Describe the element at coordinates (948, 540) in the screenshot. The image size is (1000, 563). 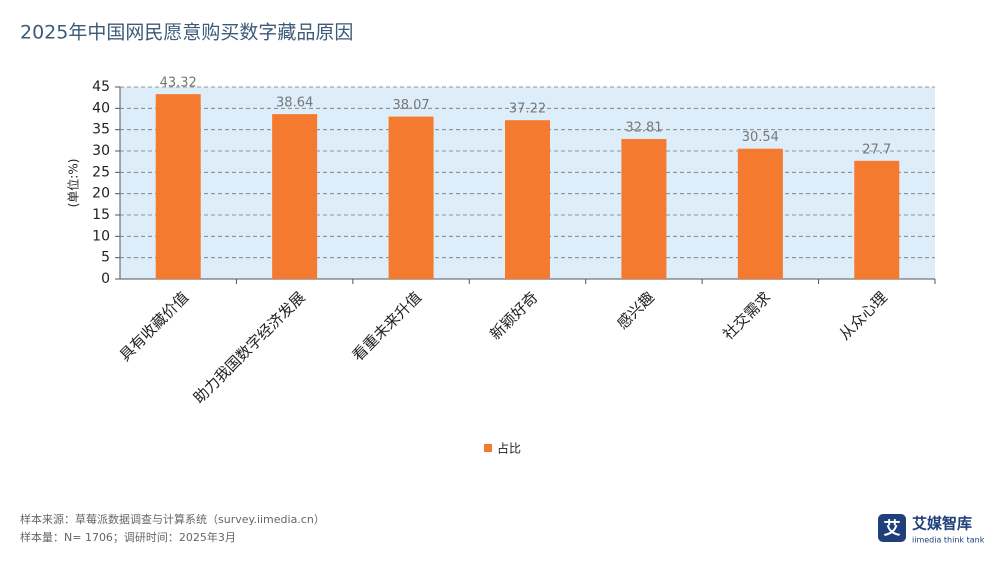
I see `logo-tagline: iimedia think tank` at that location.